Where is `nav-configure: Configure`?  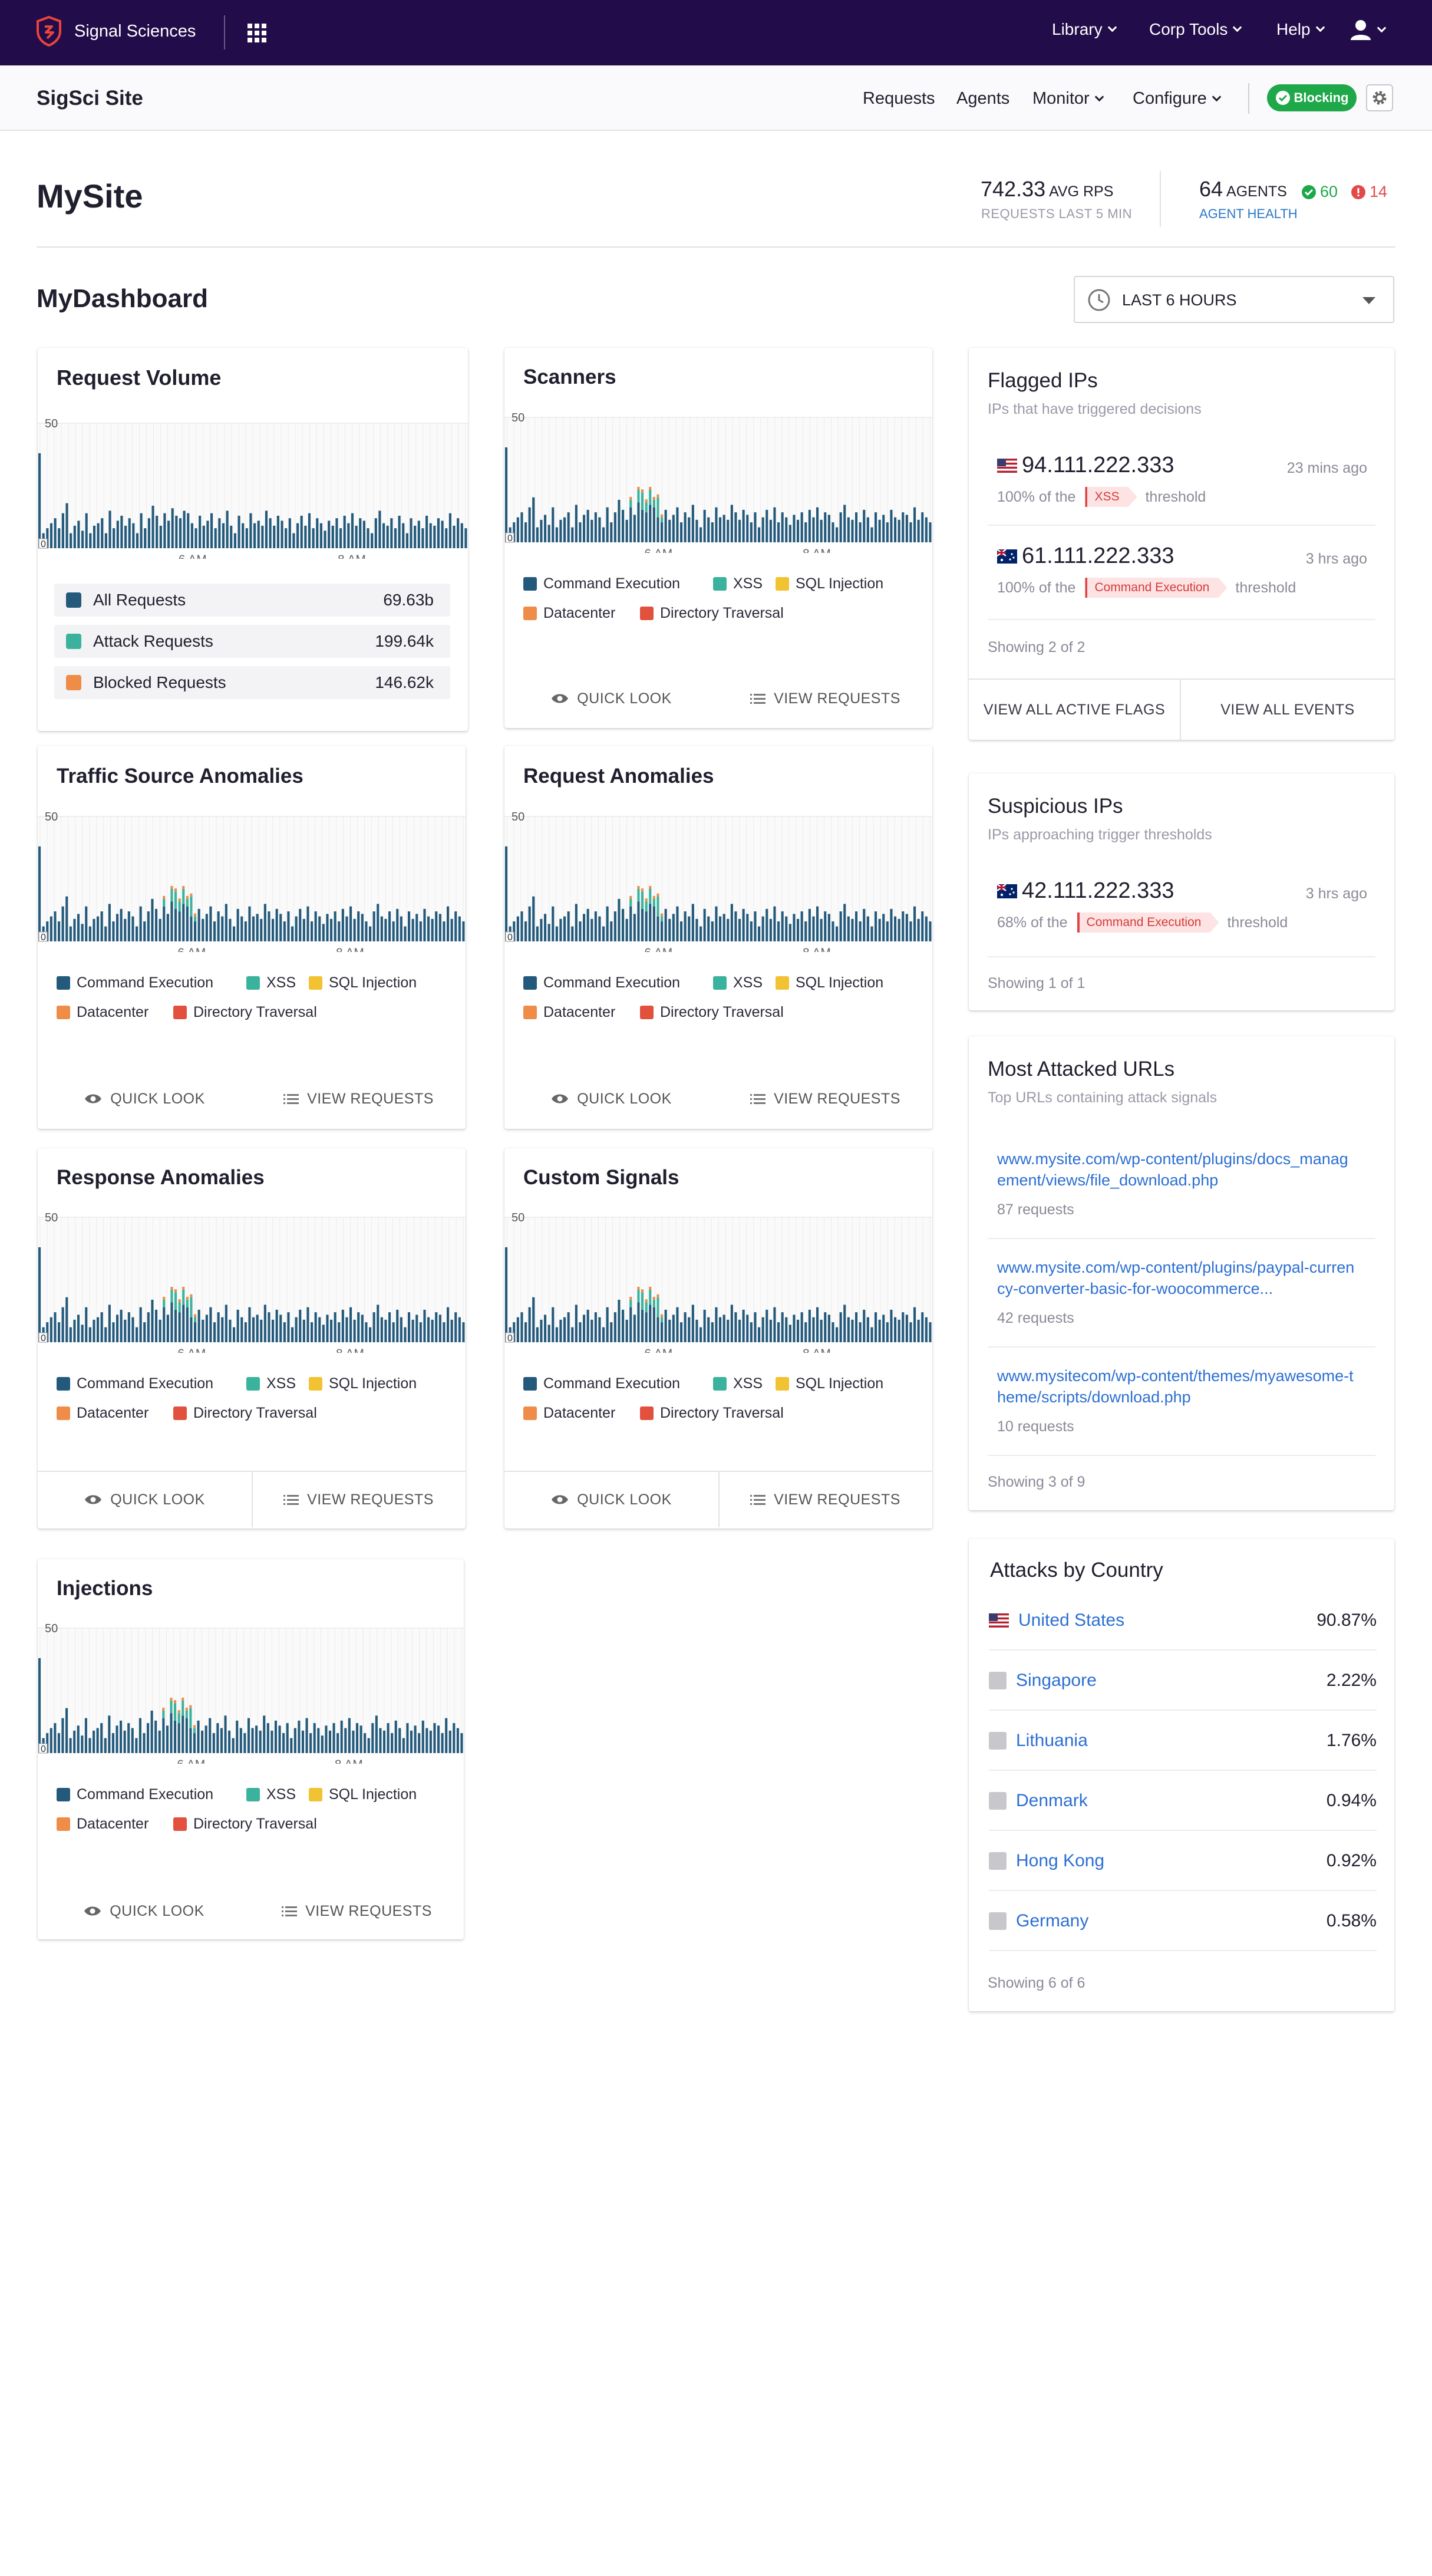 nav-configure: Configure is located at coordinates (1177, 98).